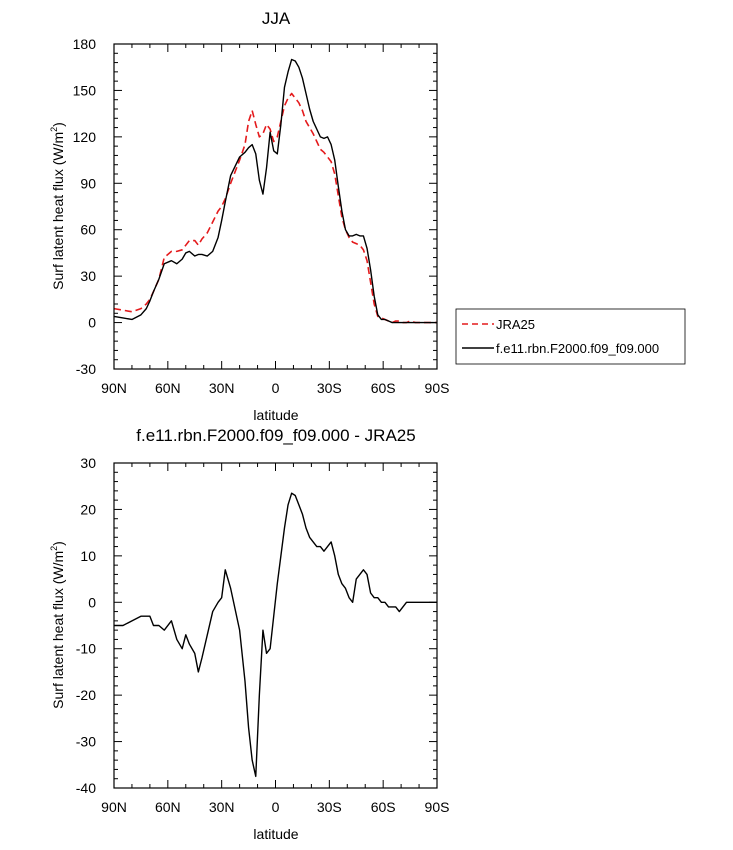 This screenshot has width=733, height=850. I want to click on bottom-y-tick-label: 20, so click(88, 509).